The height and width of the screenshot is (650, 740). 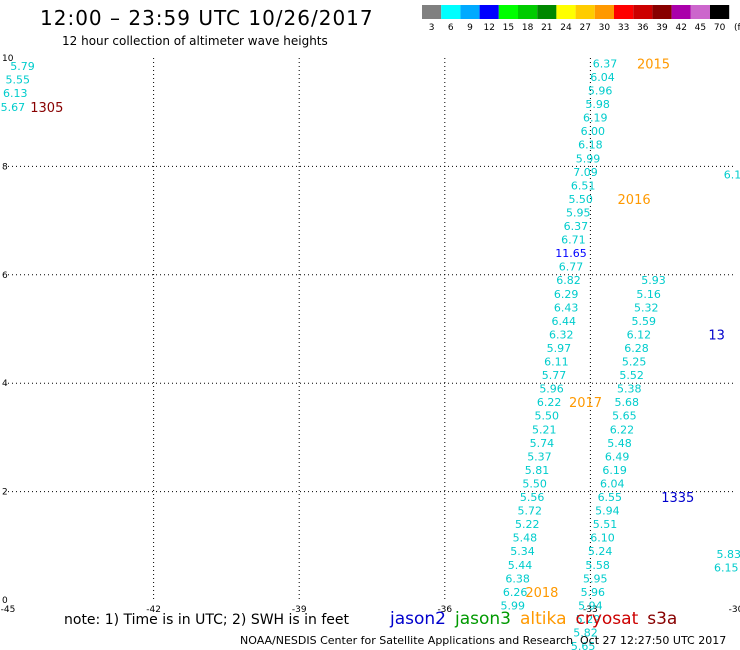 What do you see at coordinates (566, 307) in the screenshot?
I see `wave-height-point: 6.43` at bounding box center [566, 307].